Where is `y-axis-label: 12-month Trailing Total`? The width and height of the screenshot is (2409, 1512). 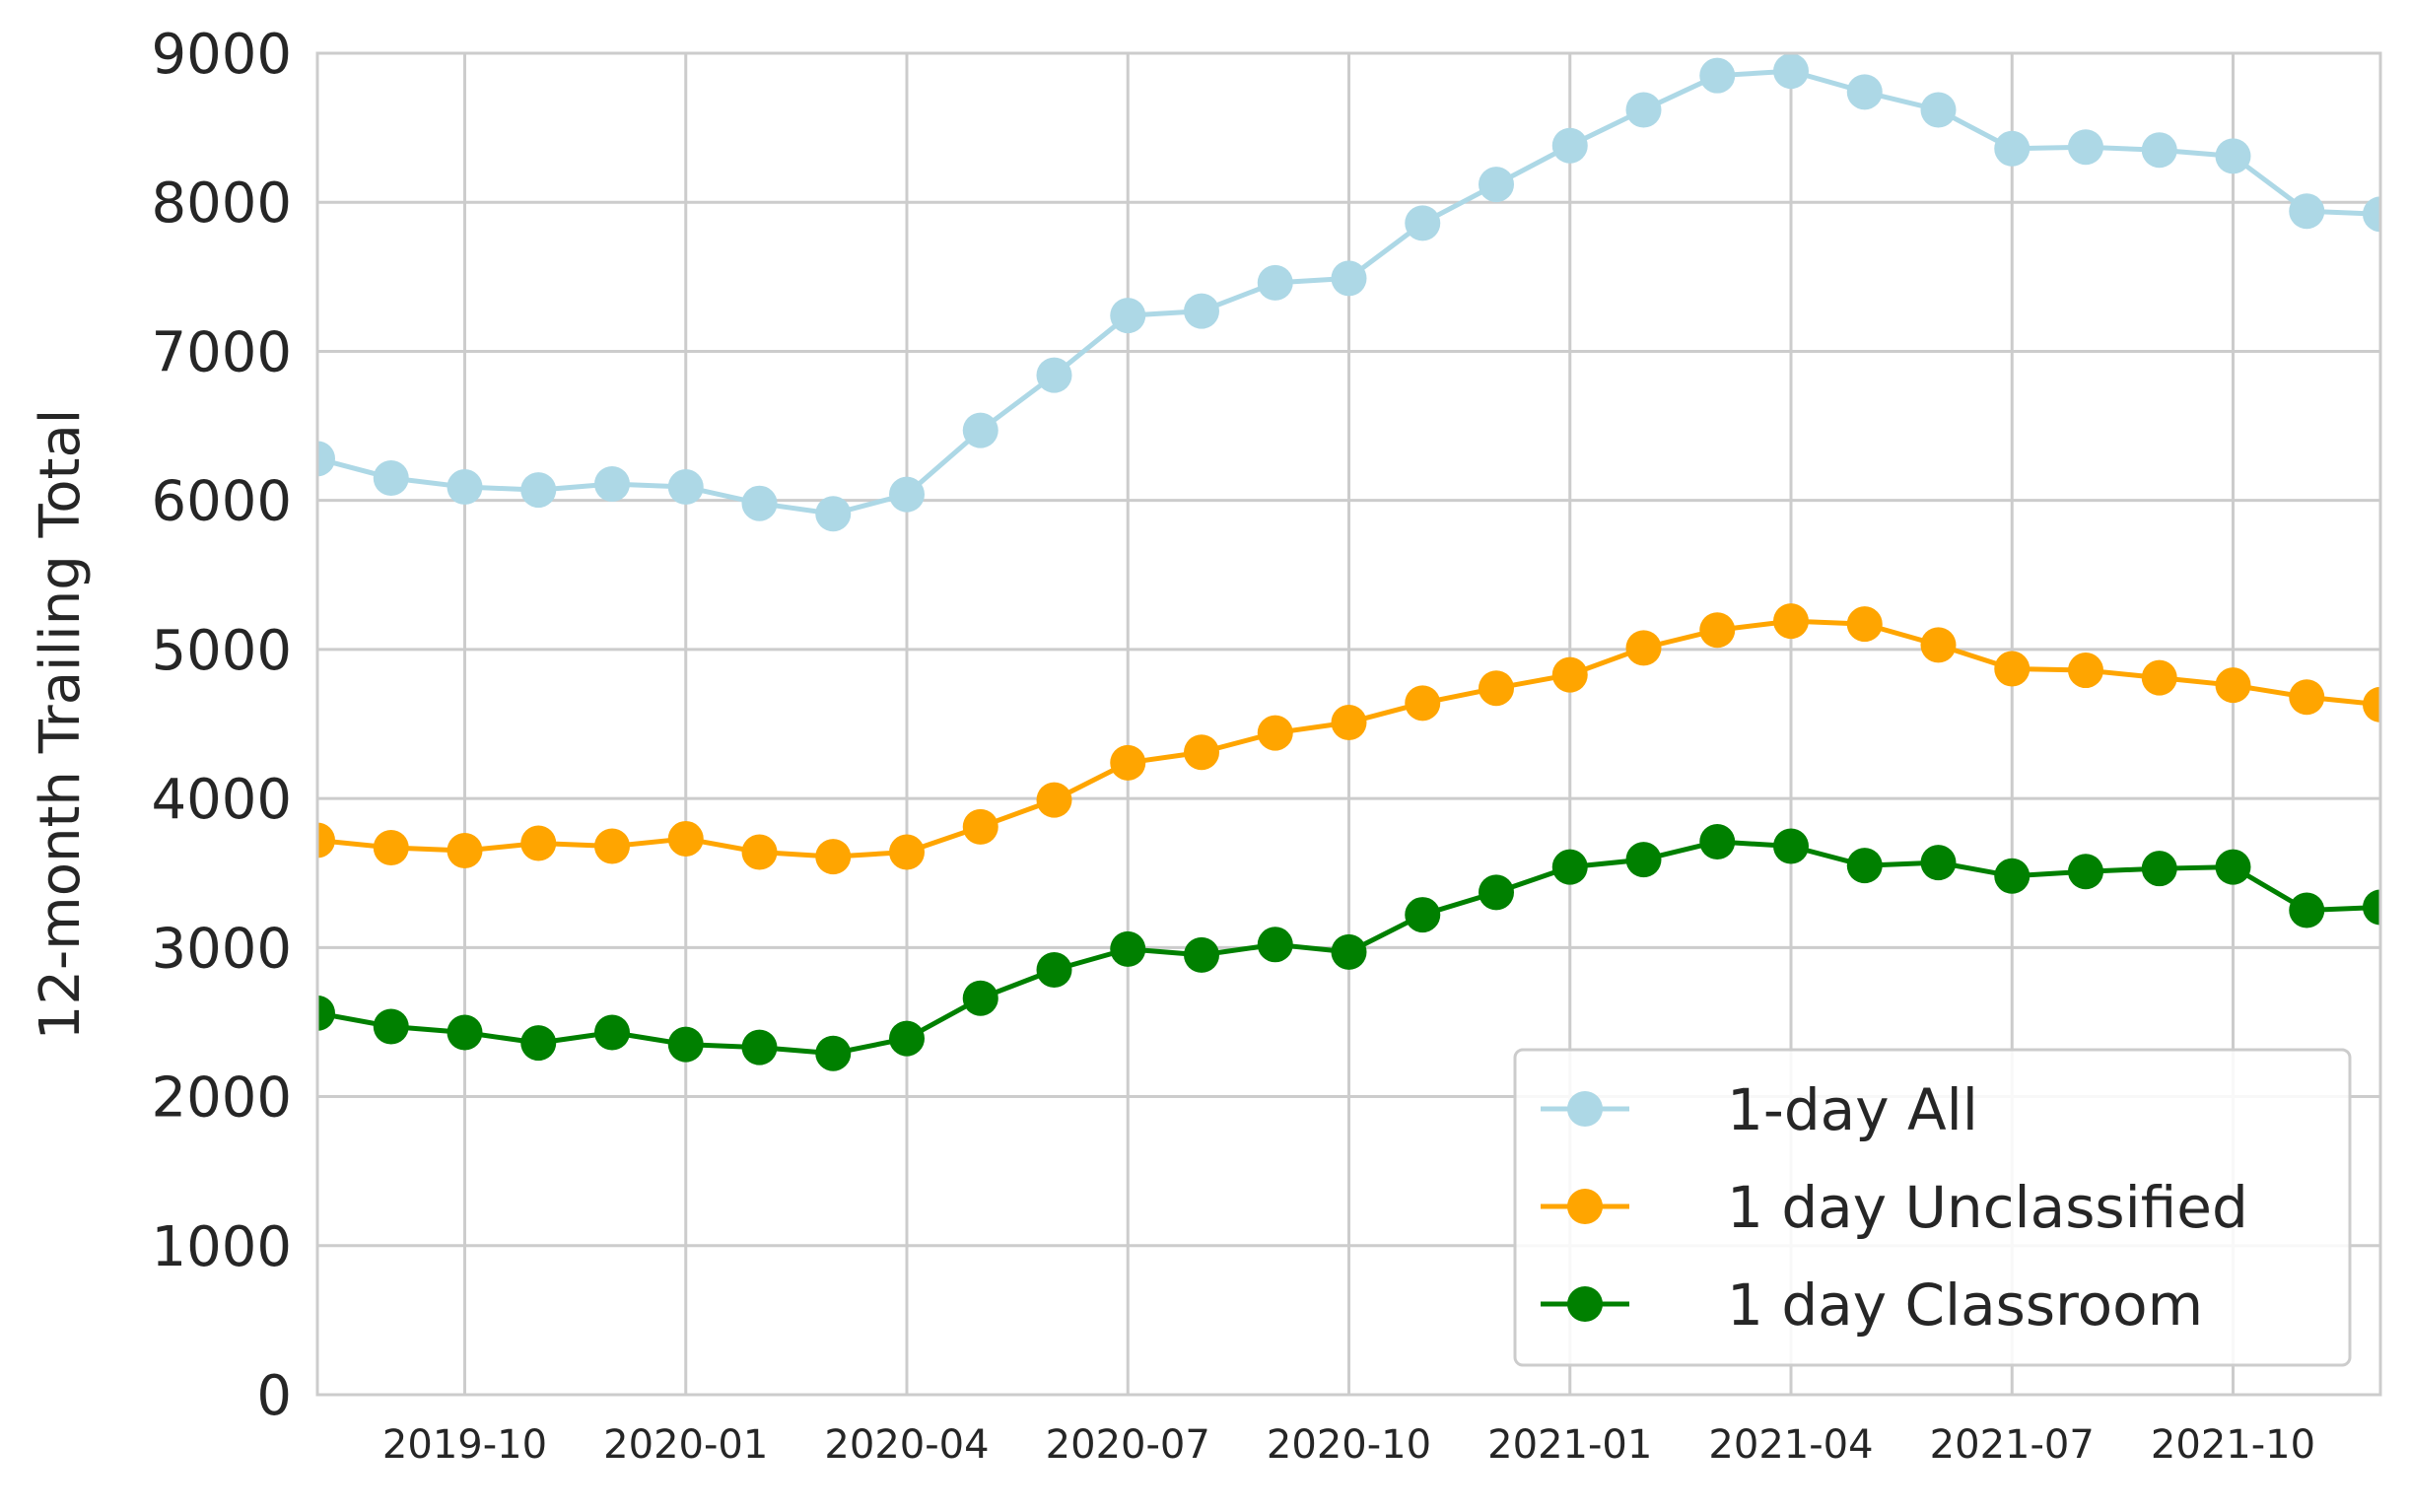 y-axis-label: 12-month Trailing Total is located at coordinates (61, 725).